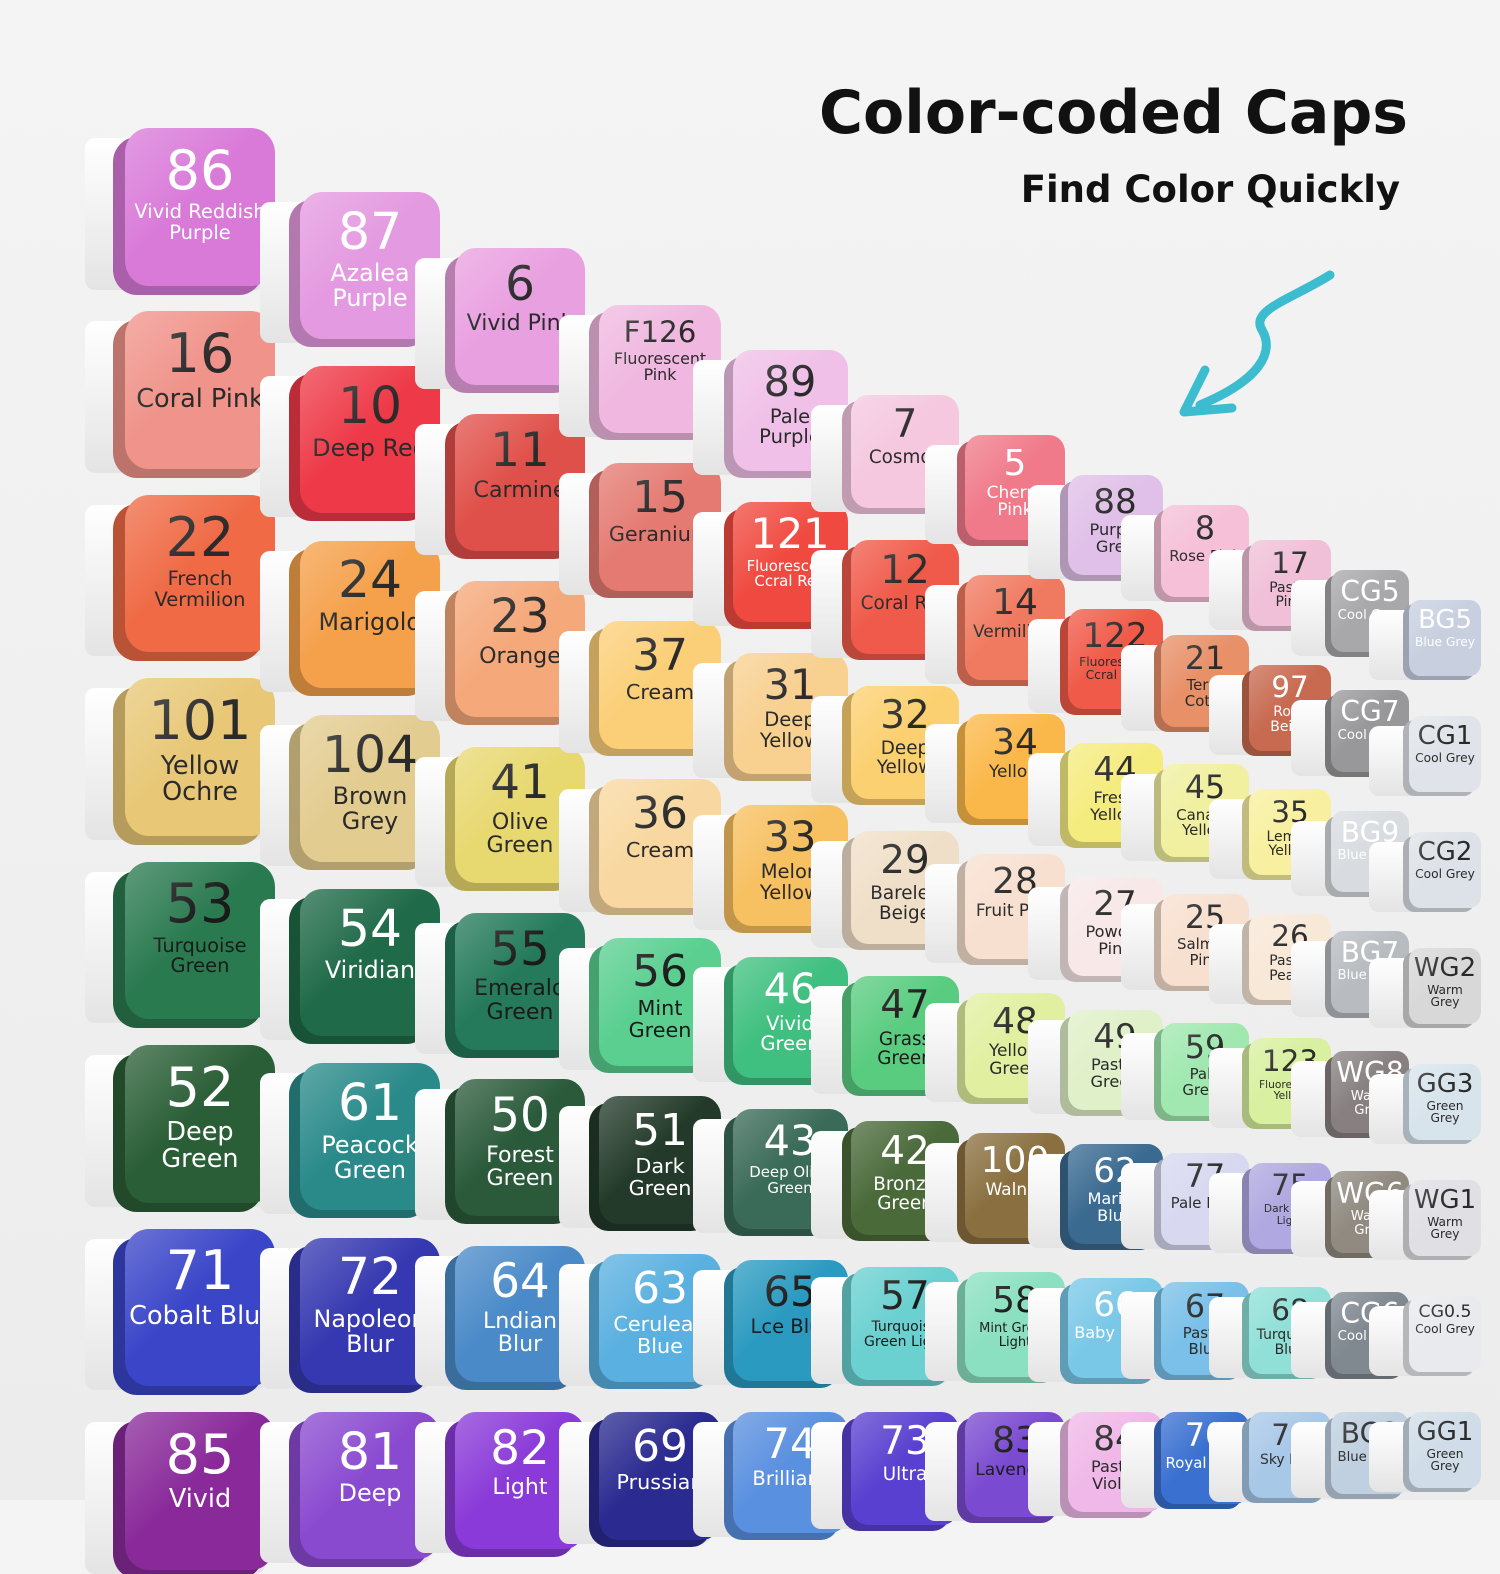 The width and height of the screenshot is (1500, 1574). What do you see at coordinates (1370, 712) in the screenshot?
I see `cap-color-code: CG7` at bounding box center [1370, 712].